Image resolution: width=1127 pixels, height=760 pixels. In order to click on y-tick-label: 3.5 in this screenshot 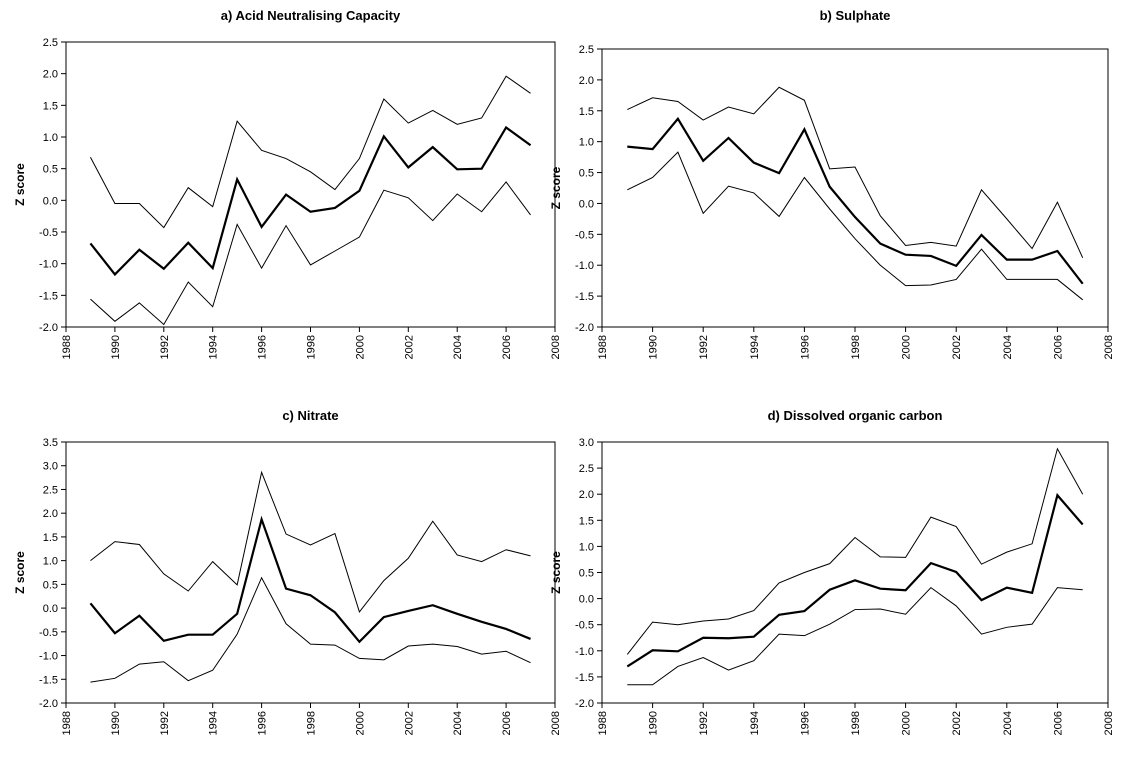, I will do `click(50, 443)`.